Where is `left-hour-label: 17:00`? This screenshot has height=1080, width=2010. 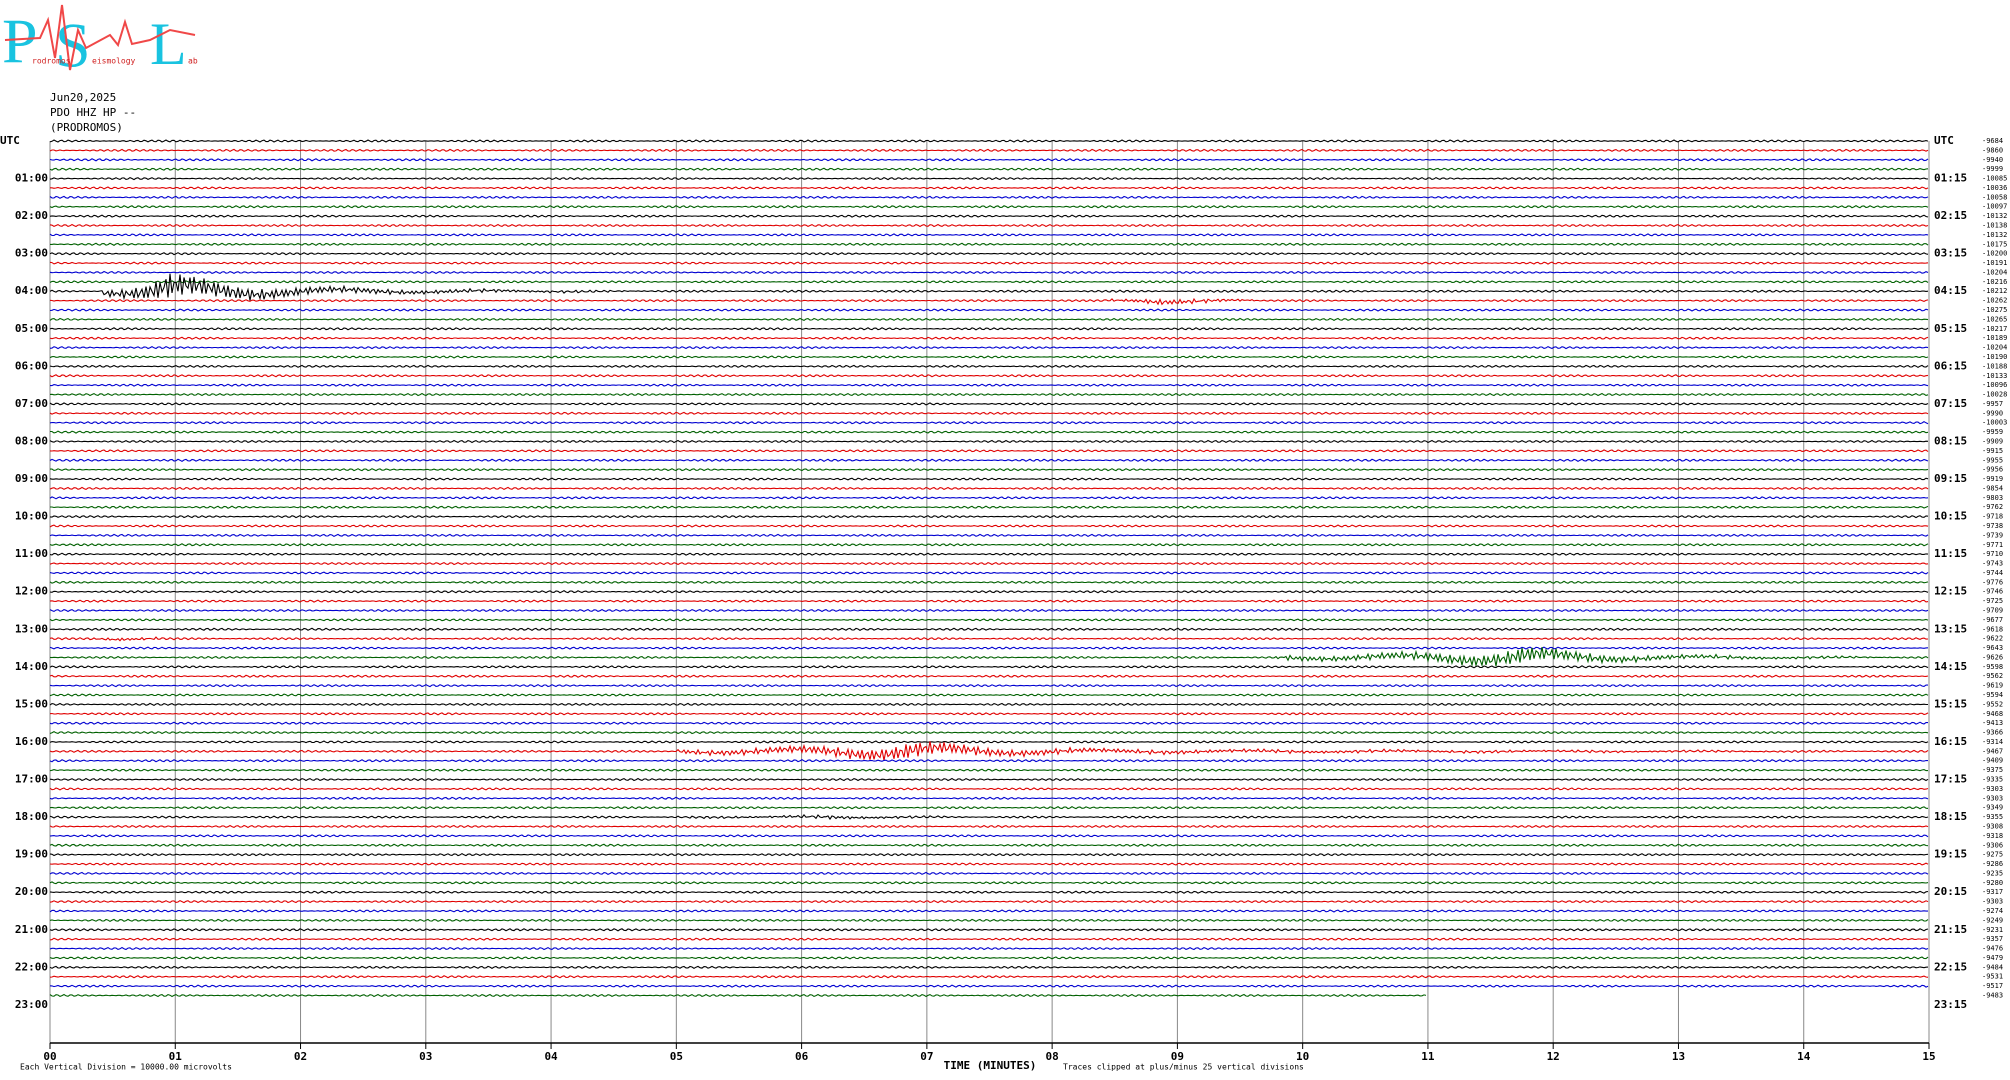 left-hour-label: 17:00 is located at coordinates (31, 779).